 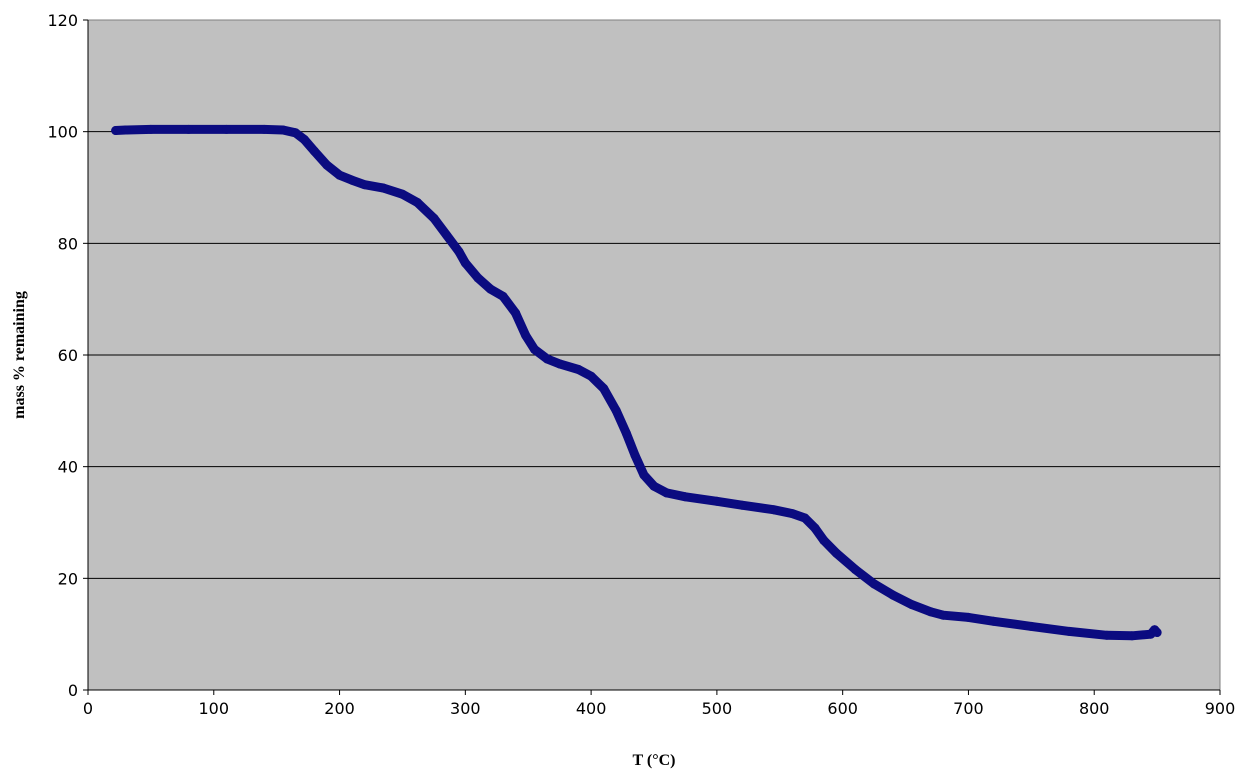 What do you see at coordinates (88, 708) in the screenshot?
I see `x-tick-label: 0` at bounding box center [88, 708].